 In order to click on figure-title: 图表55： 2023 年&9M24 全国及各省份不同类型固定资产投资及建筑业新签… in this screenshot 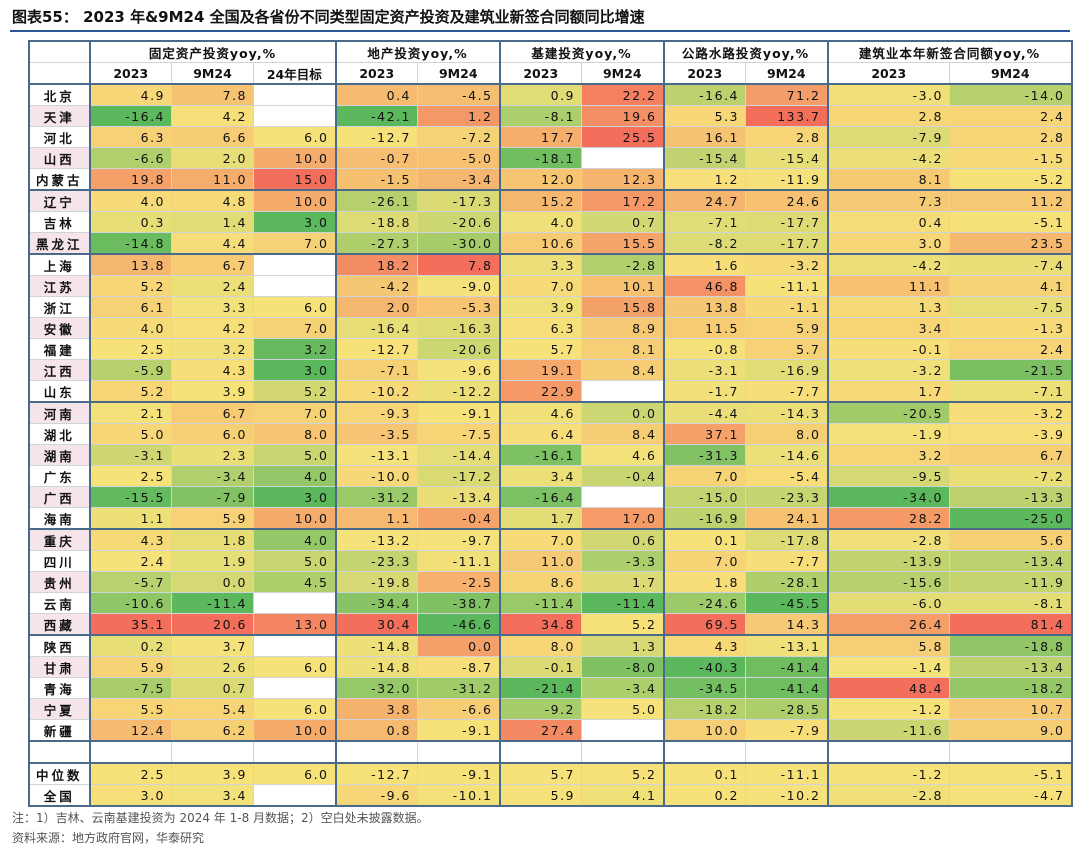, I will do `click(328, 17)`.